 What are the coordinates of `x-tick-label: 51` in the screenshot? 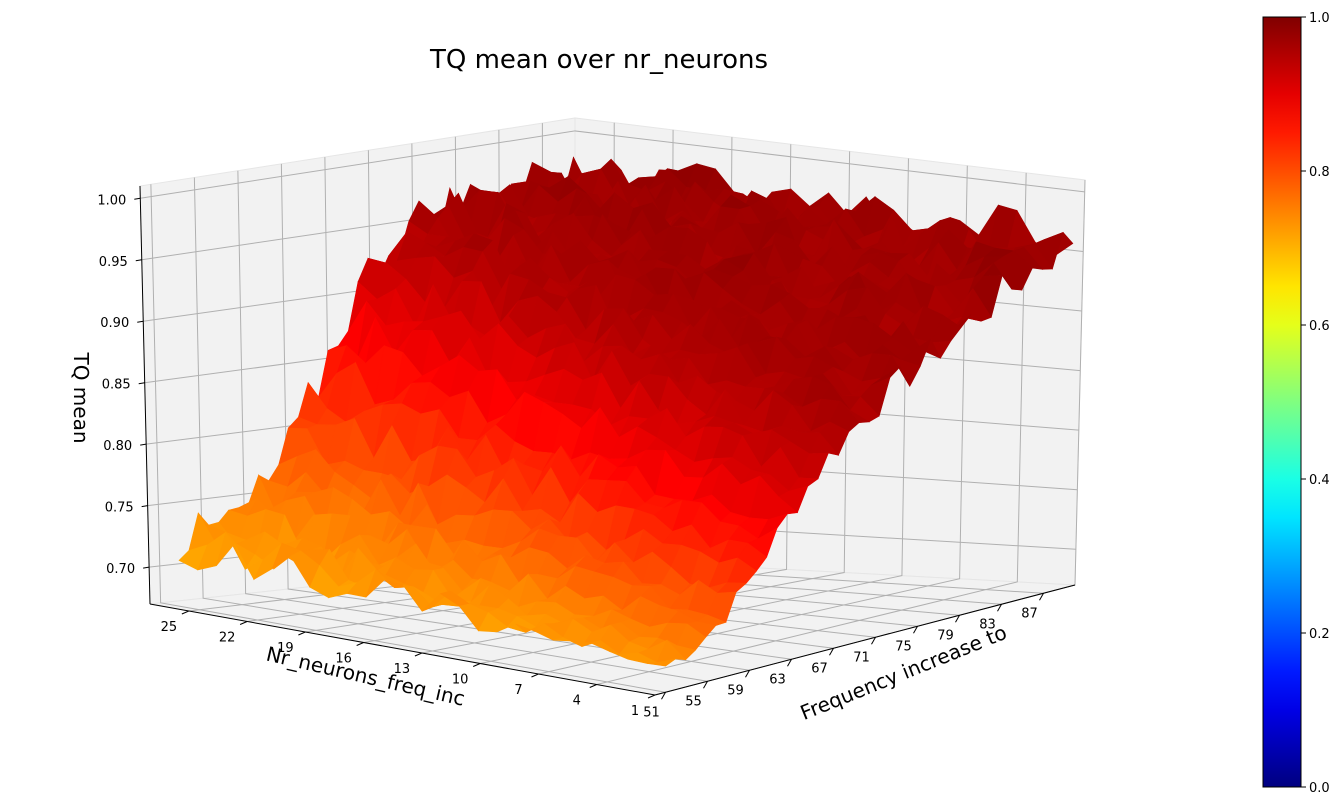 It's located at (651, 712).